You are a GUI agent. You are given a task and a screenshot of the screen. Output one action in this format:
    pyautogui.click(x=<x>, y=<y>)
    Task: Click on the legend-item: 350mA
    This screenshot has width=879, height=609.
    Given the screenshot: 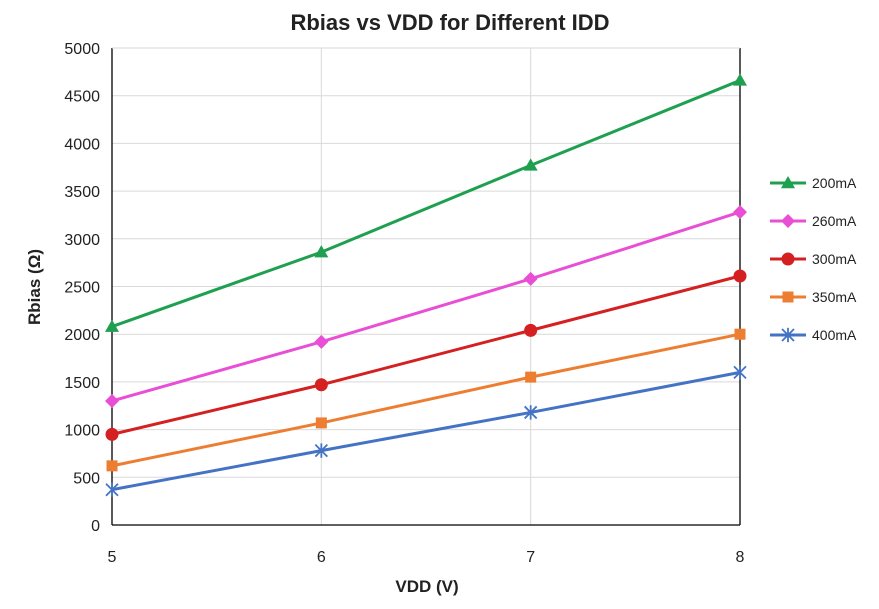 What is the action you would take?
    pyautogui.click(x=813, y=297)
    